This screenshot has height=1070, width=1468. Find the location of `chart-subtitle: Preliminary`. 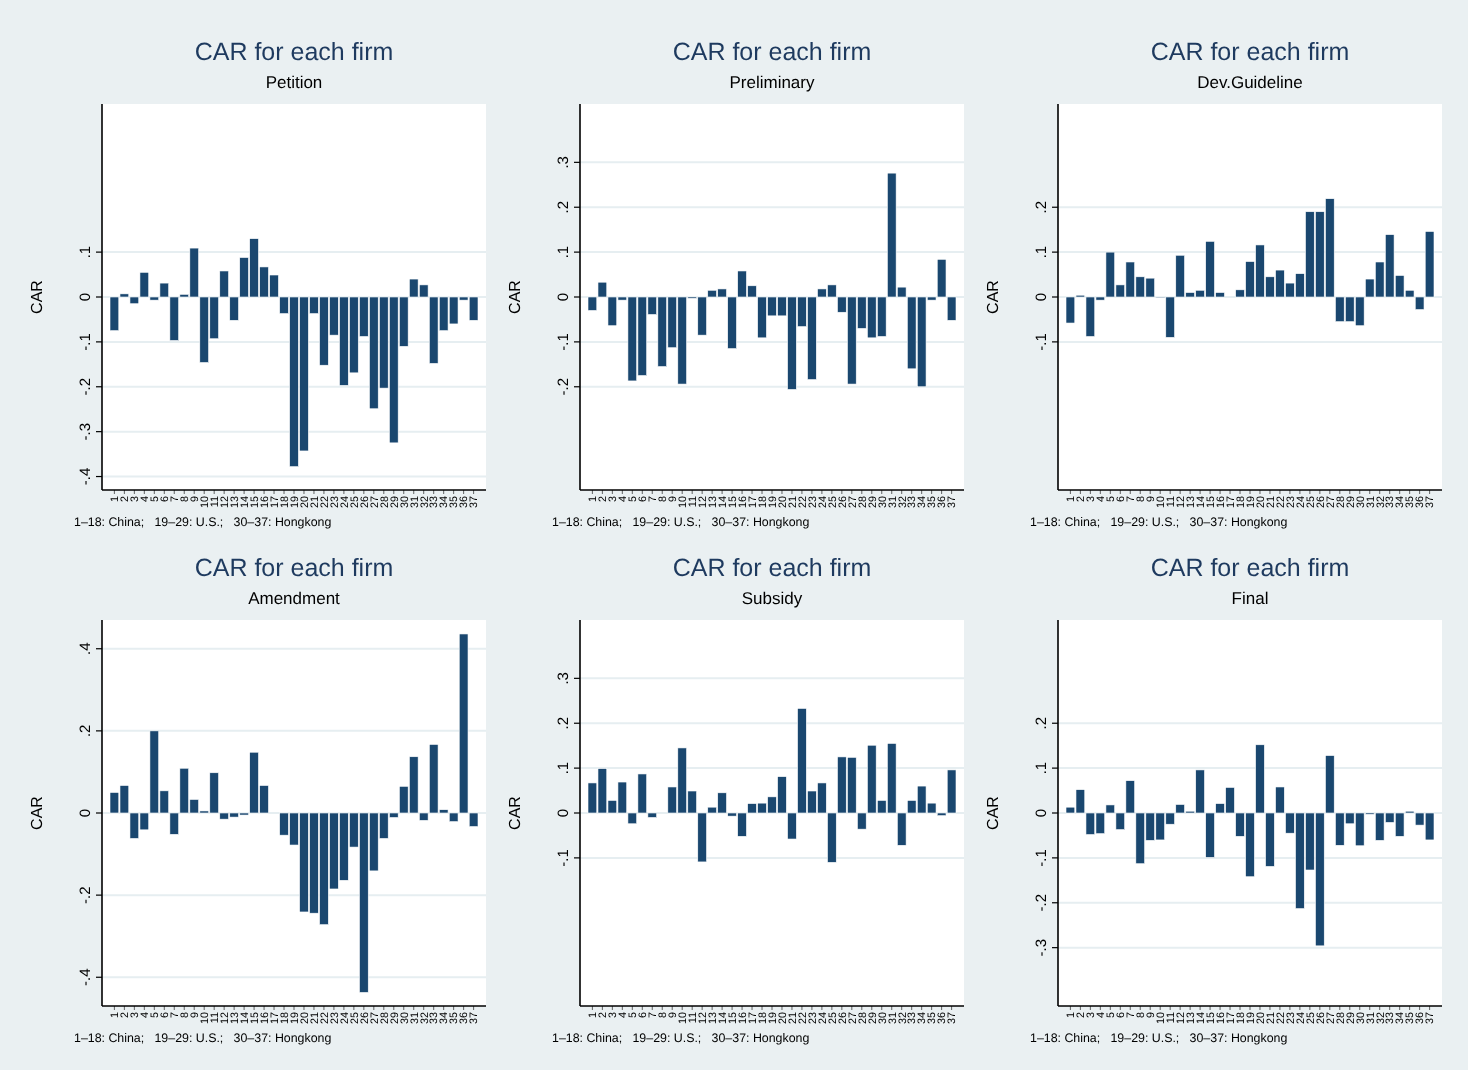

chart-subtitle: Preliminary is located at coordinates (772, 82).